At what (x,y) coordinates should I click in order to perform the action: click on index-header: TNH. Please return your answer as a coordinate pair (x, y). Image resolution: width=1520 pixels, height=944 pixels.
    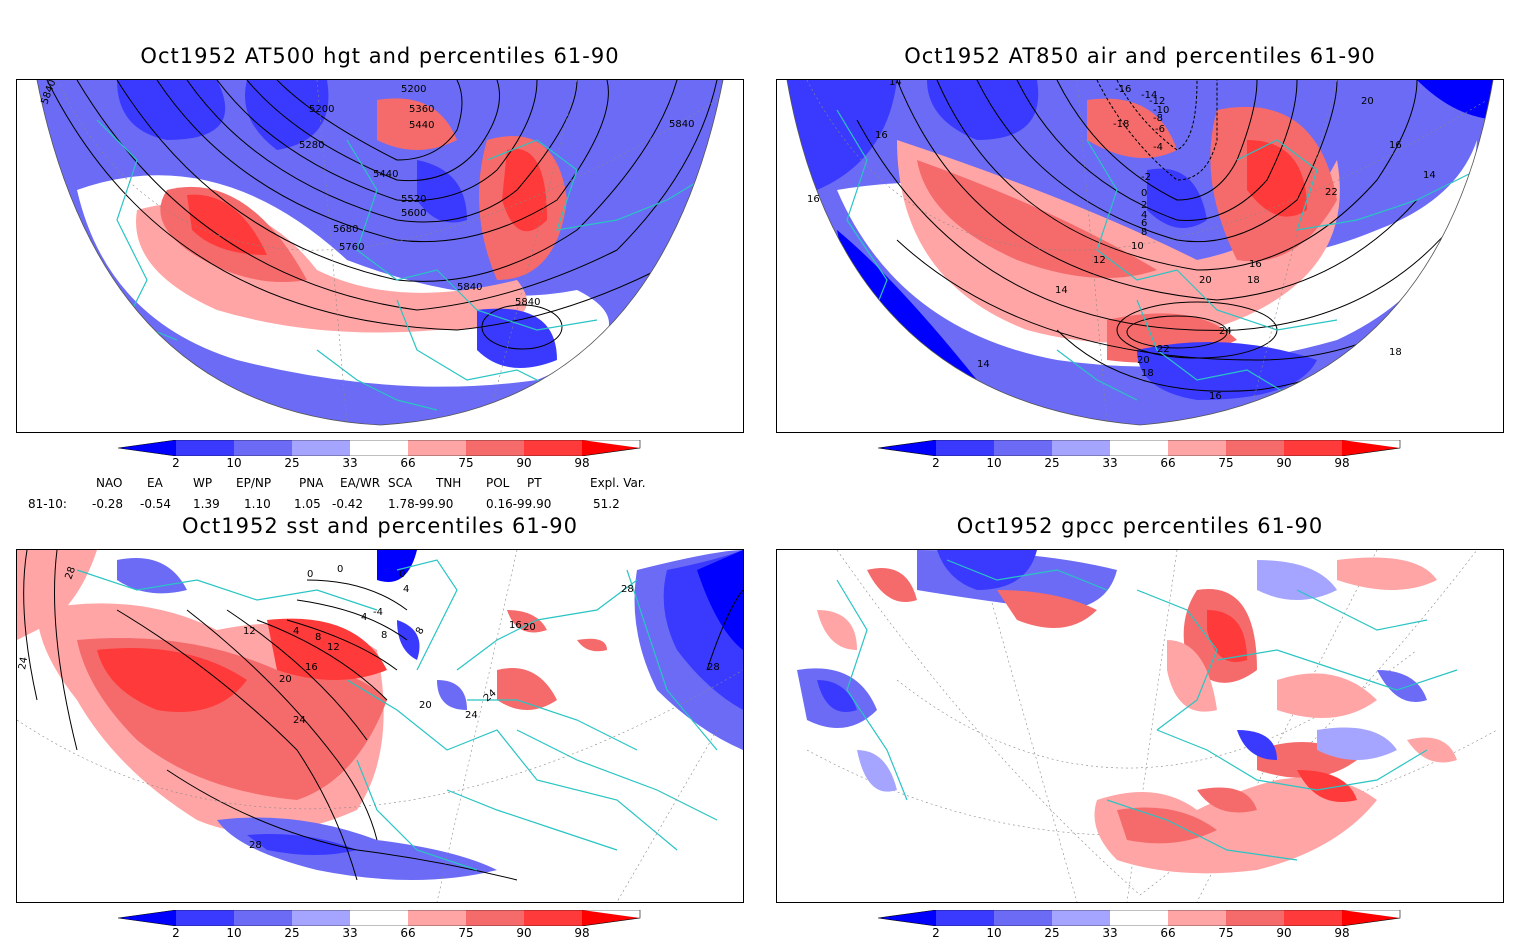
    Looking at the image, I should click on (449, 483).